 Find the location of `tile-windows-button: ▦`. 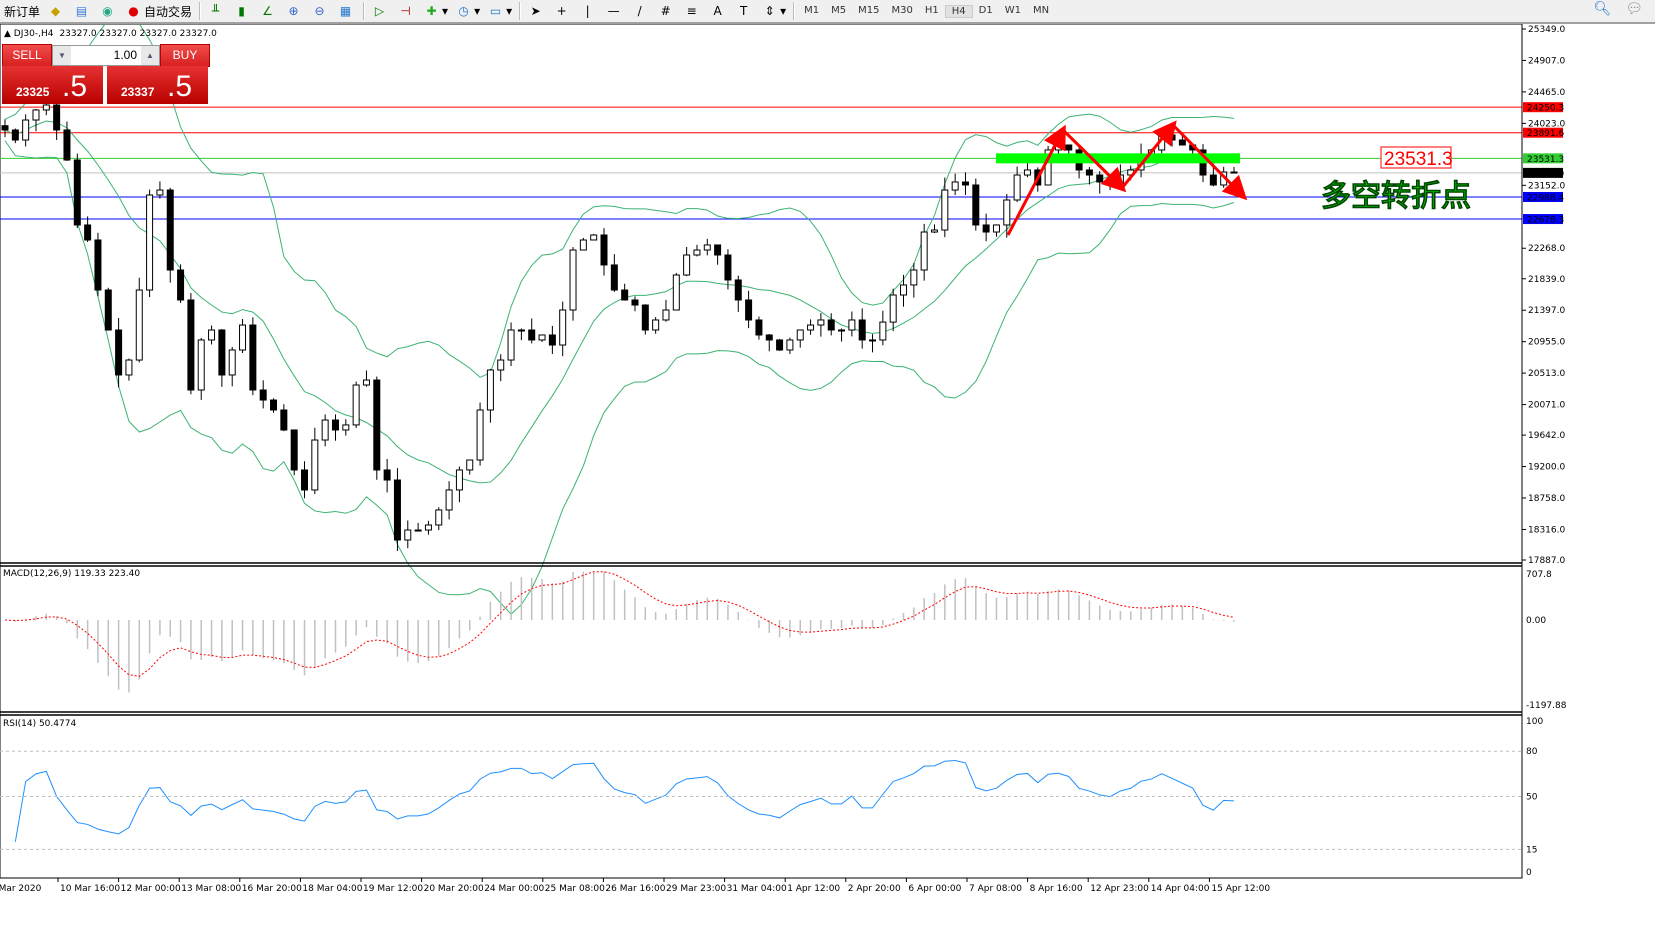

tile-windows-button: ▦ is located at coordinates (347, 11).